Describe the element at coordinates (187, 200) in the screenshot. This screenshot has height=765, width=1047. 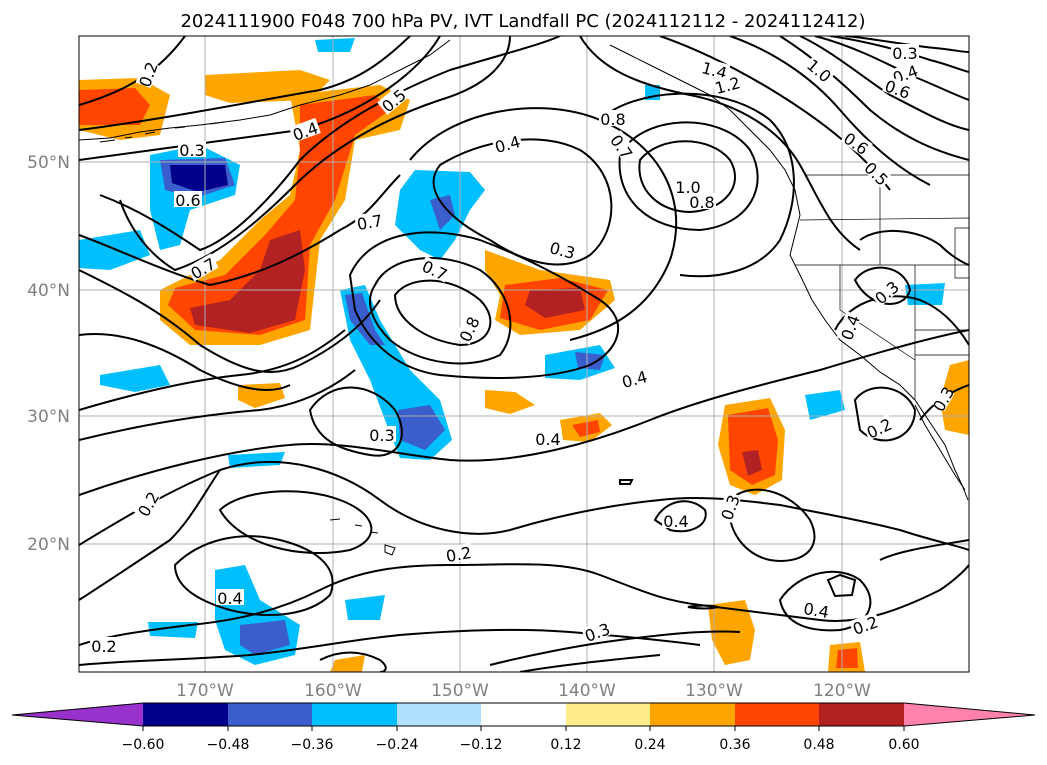
I see `contour-label: 0.6` at that location.